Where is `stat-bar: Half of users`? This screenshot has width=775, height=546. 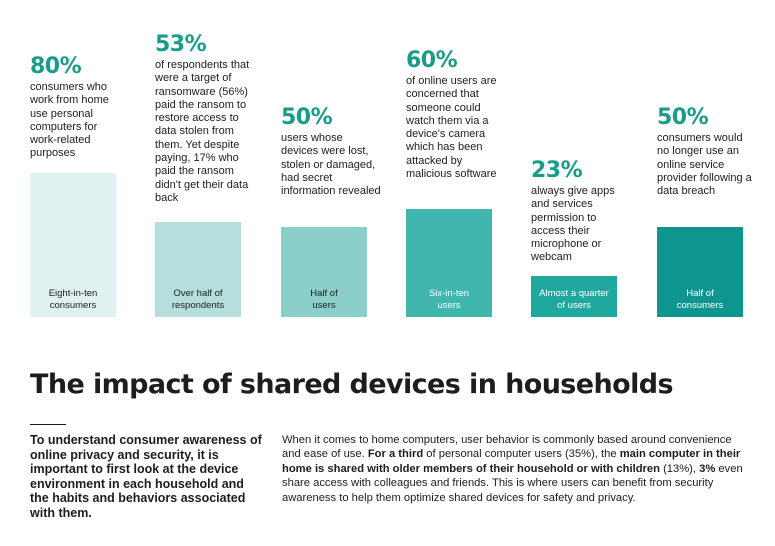
stat-bar: Half of users is located at coordinates (324, 272).